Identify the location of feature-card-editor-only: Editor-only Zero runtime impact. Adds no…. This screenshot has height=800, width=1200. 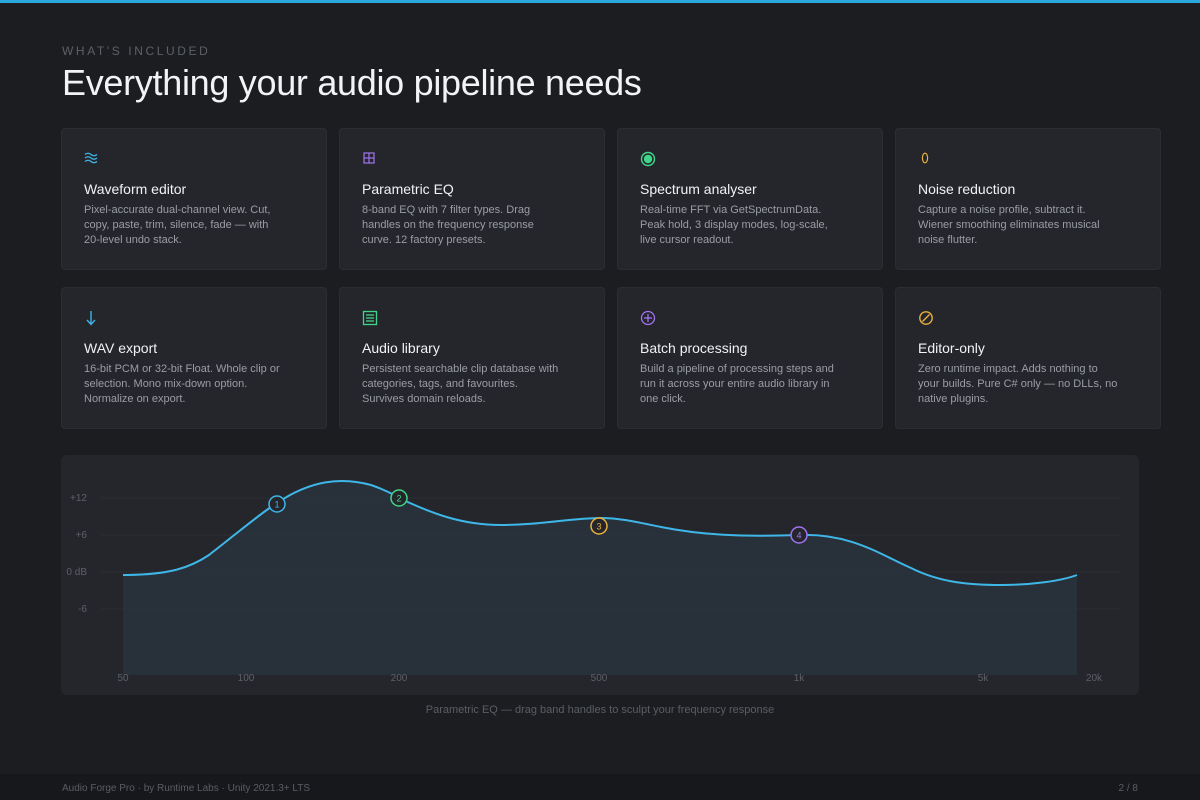
(1028, 358).